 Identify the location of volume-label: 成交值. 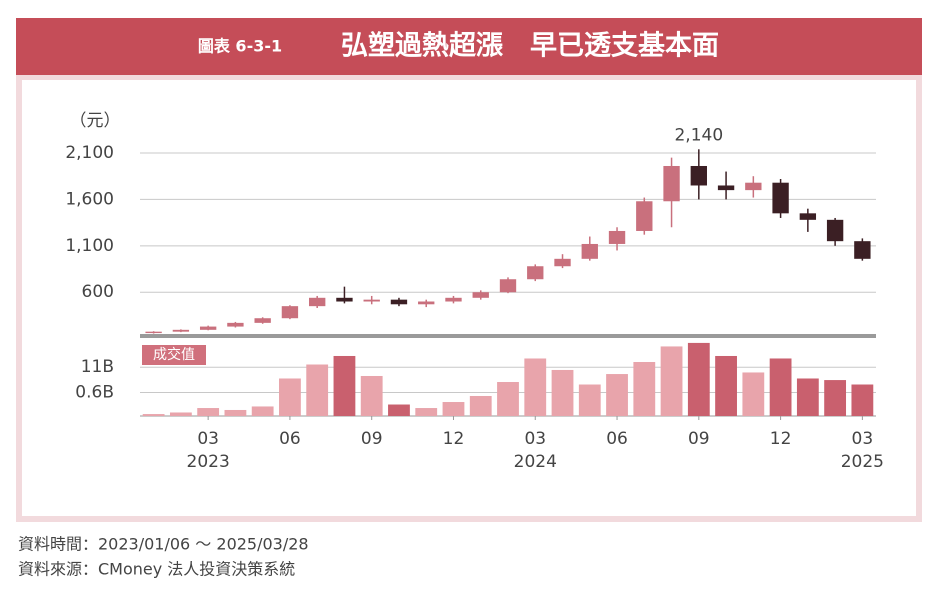
(174, 354).